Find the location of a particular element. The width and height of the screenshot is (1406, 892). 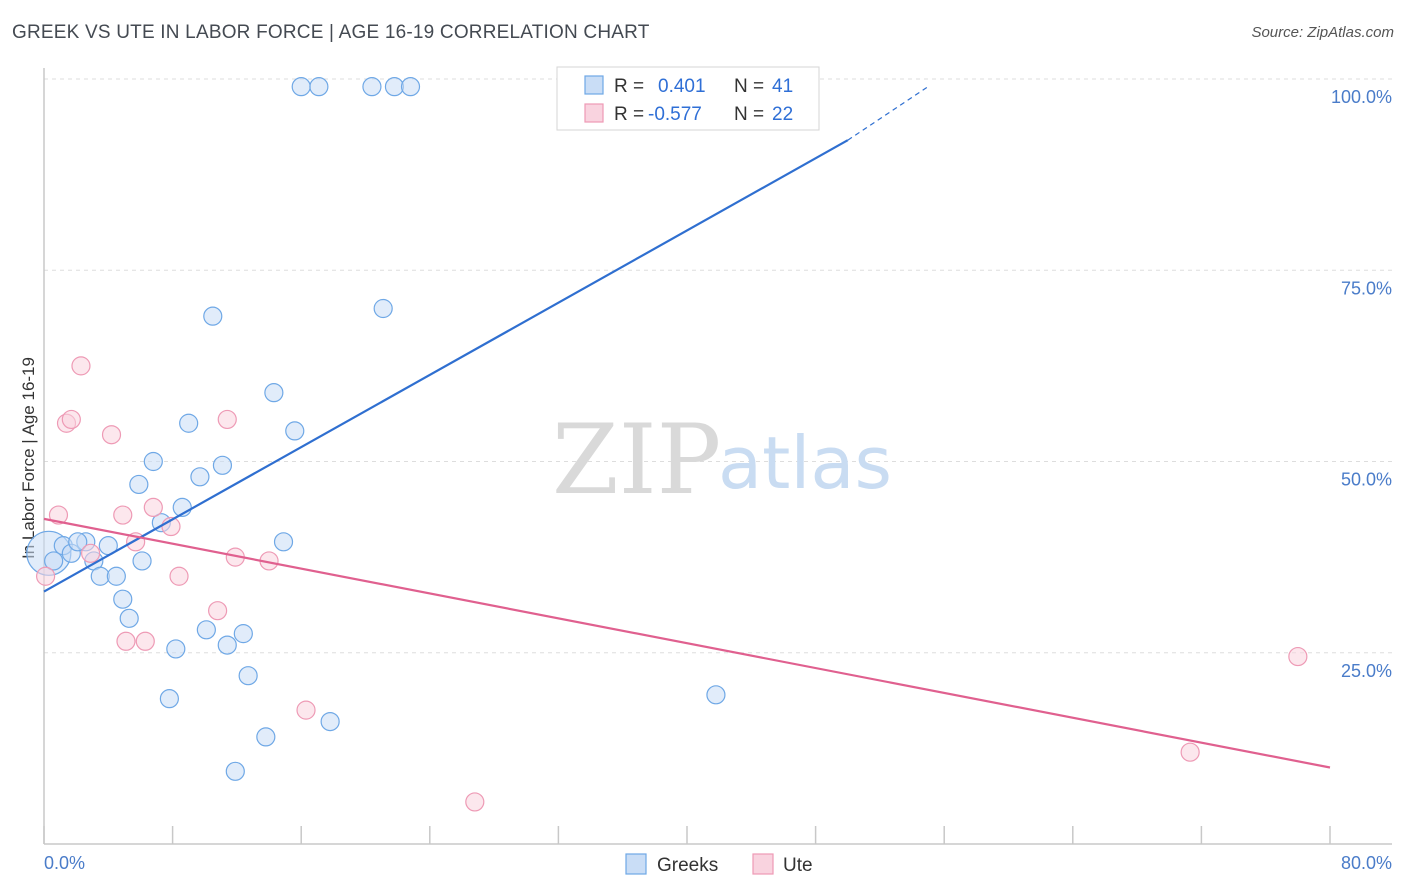

watermark-atlas: atlas is located at coordinates (805, 463).